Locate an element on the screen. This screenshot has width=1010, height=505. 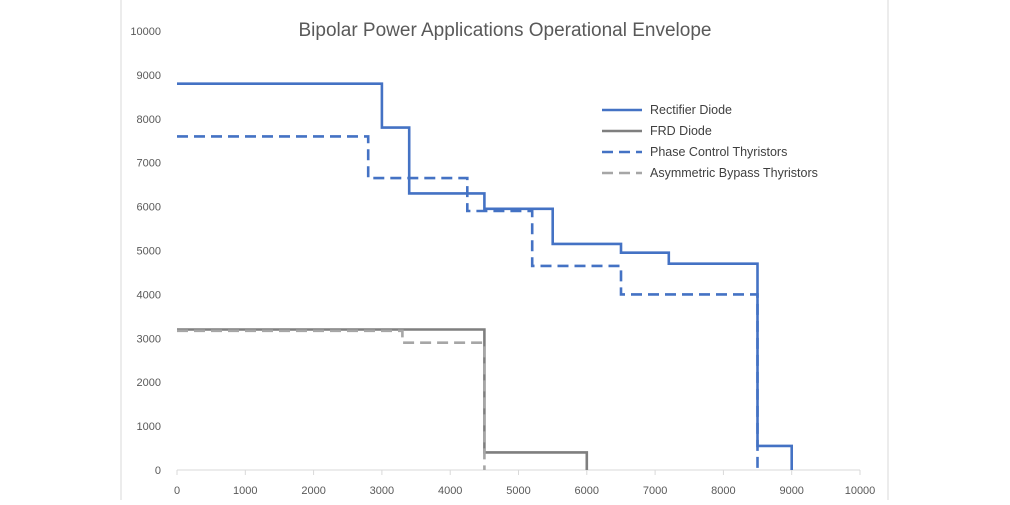
y-tick-label: 5000 is located at coordinates (149, 252).